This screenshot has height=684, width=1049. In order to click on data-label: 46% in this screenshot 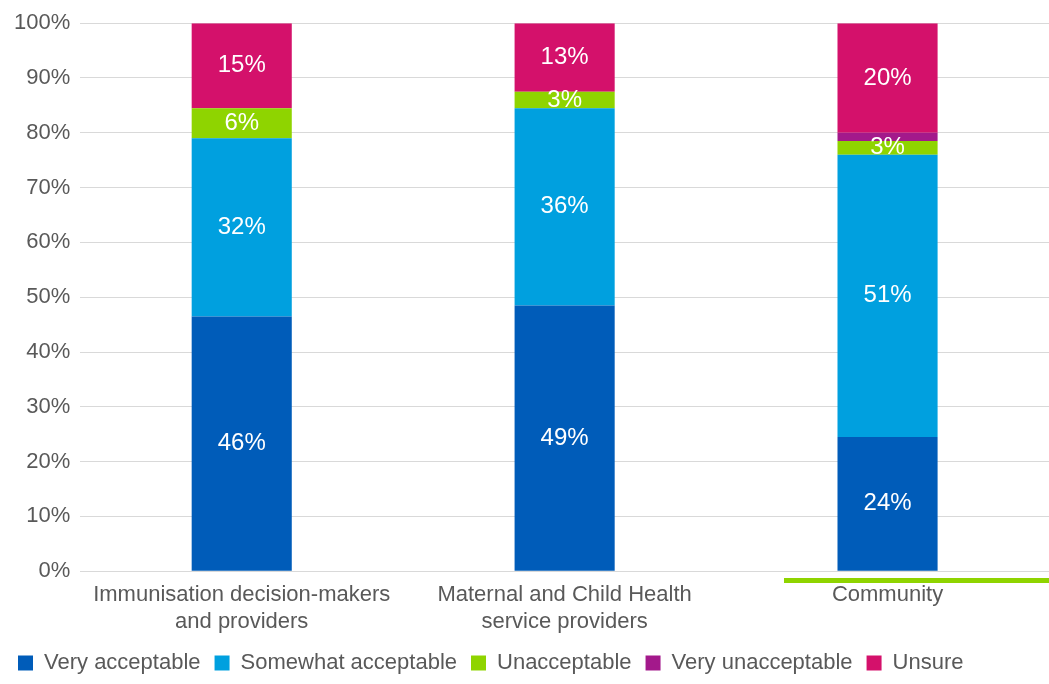, I will do `click(241, 442)`.